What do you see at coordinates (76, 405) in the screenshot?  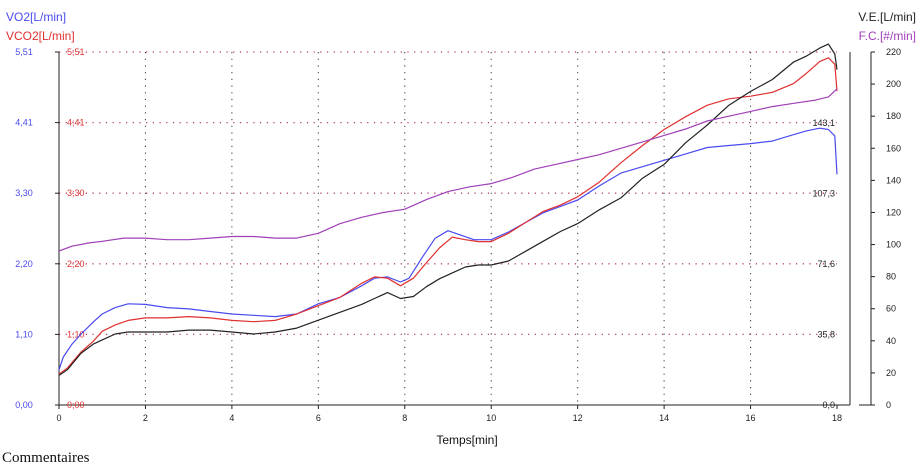 I see `vco2-tick-label: 0;00` at bounding box center [76, 405].